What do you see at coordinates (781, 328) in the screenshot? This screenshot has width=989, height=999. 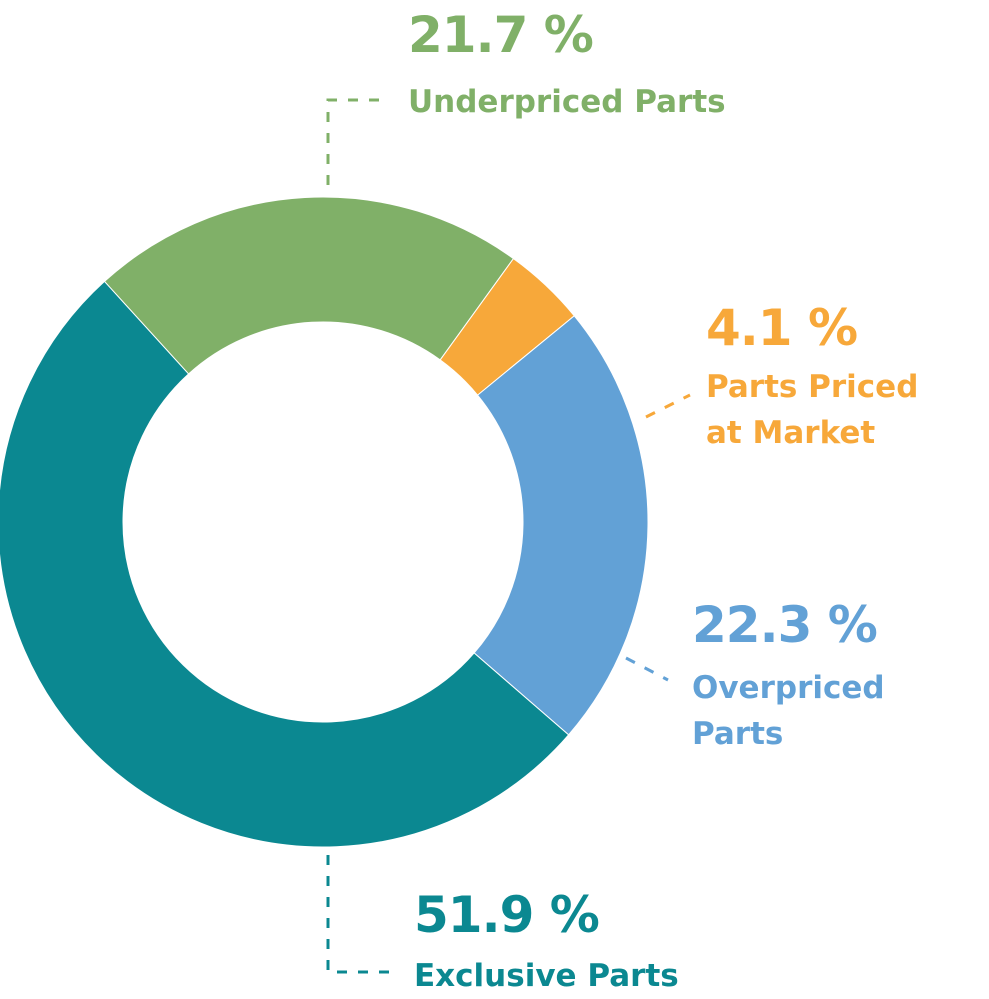 I see `percent-label-market: 4.1 %` at bounding box center [781, 328].